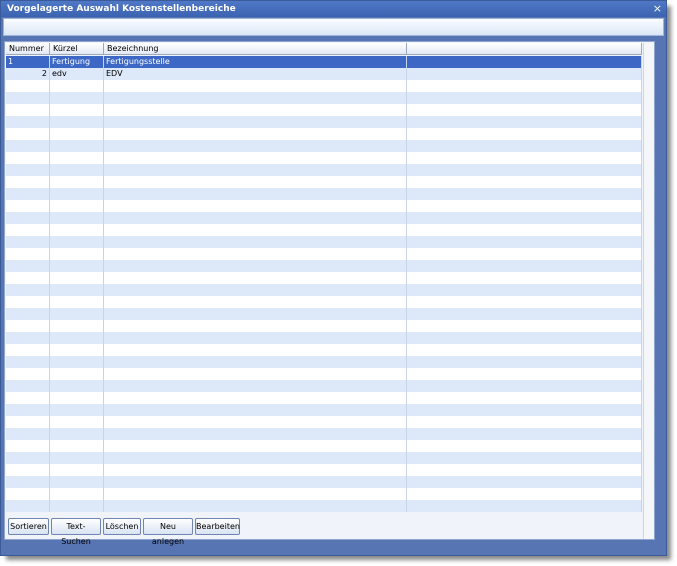 This screenshot has height=566, width=677. What do you see at coordinates (333, 27) in the screenshot?
I see `toolbar` at bounding box center [333, 27].